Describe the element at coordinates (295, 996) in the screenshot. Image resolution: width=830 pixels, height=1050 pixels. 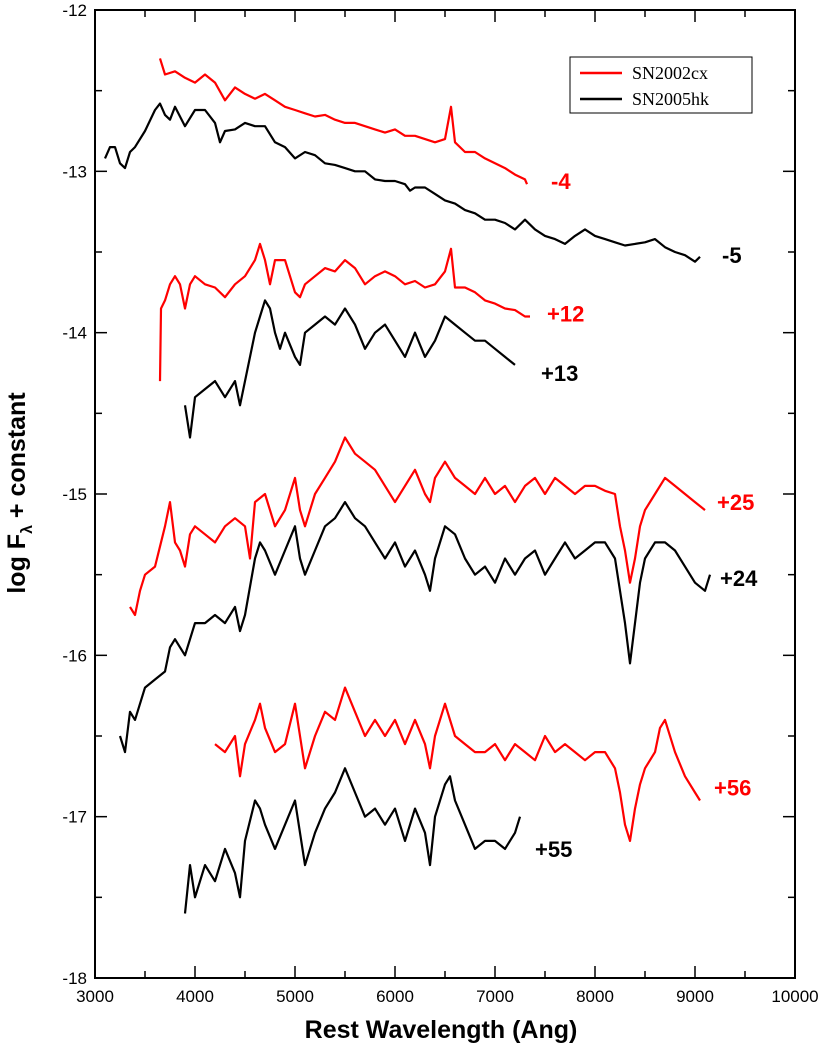
I see `x-tick-label: 5000` at that location.